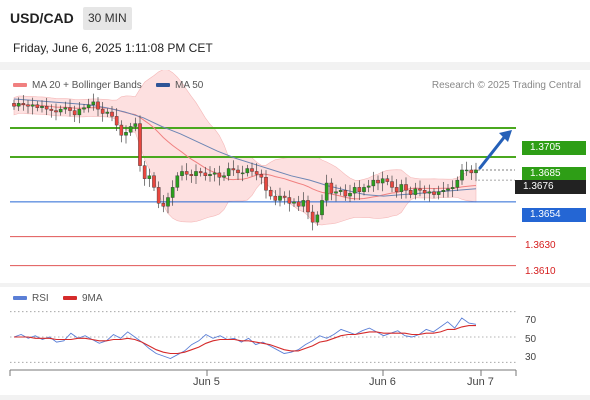  What do you see at coordinates (554, 148) in the screenshot?
I see `level-label-1-3705: 1.3705` at bounding box center [554, 148].